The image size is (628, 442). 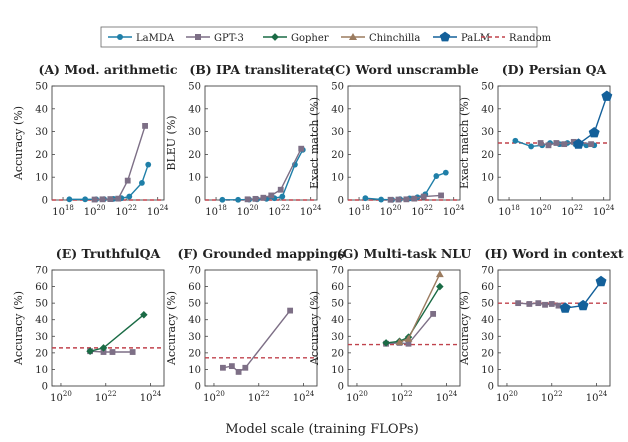 I want to click on data-point-palm, so click(x=578, y=143).